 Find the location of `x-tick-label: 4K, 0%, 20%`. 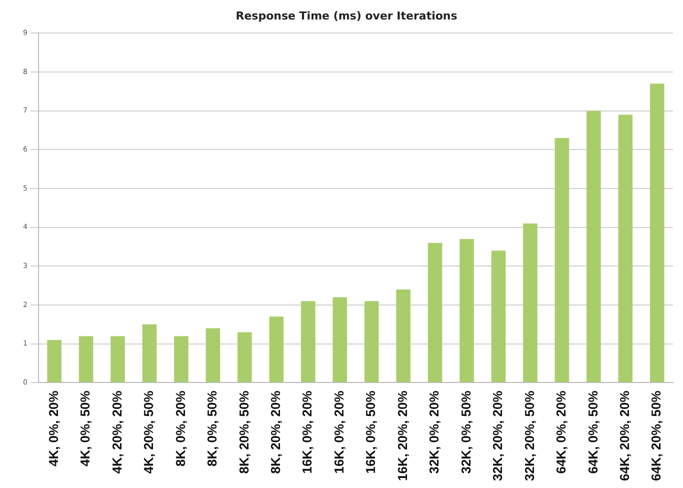

x-tick-label: 4K, 0%, 20% is located at coordinates (53, 428).